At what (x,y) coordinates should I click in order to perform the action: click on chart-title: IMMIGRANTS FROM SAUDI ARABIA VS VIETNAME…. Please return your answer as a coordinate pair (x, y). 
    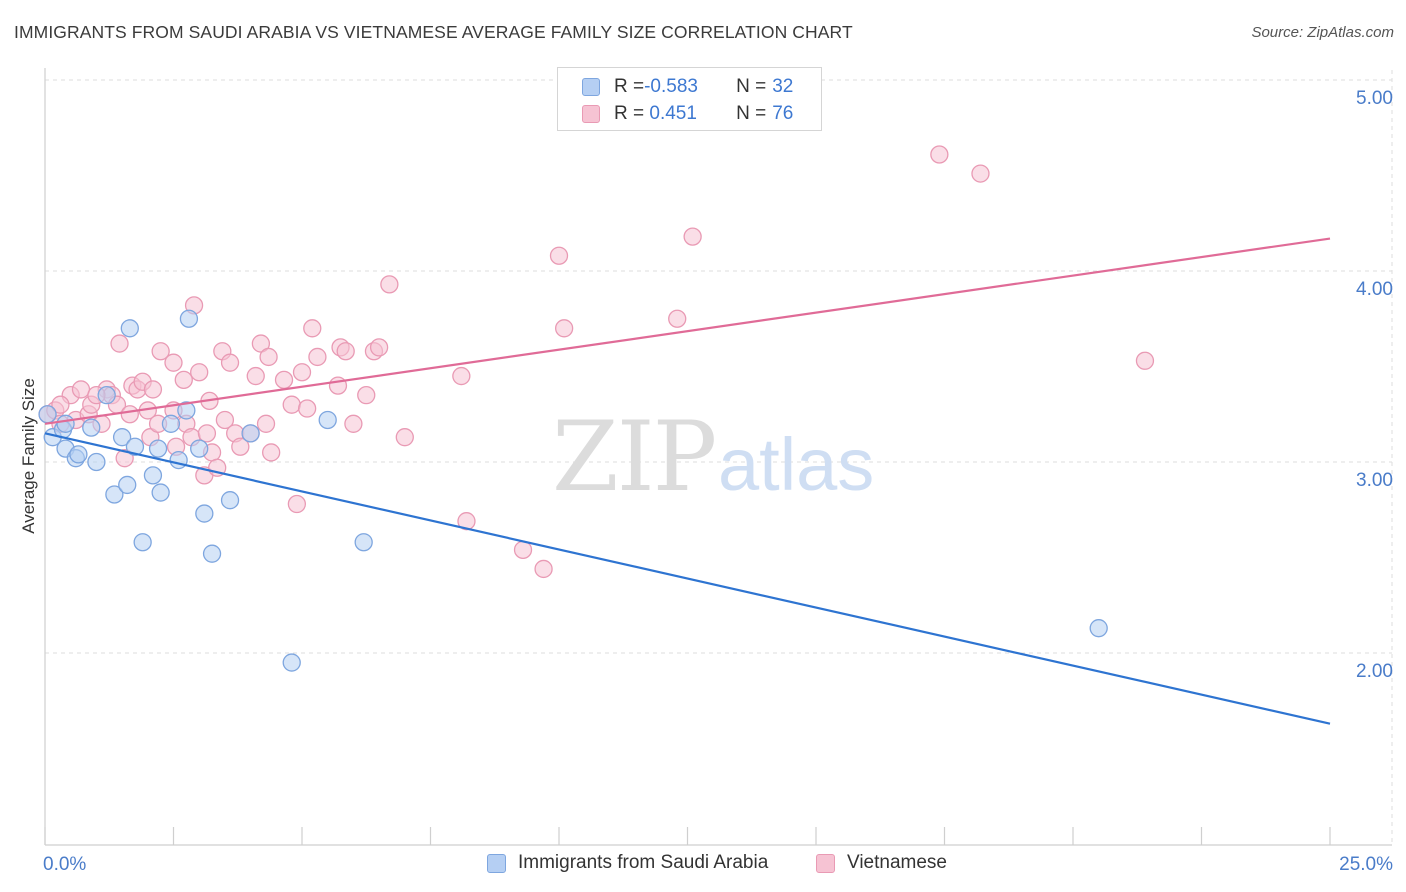
    Looking at the image, I should click on (433, 32).